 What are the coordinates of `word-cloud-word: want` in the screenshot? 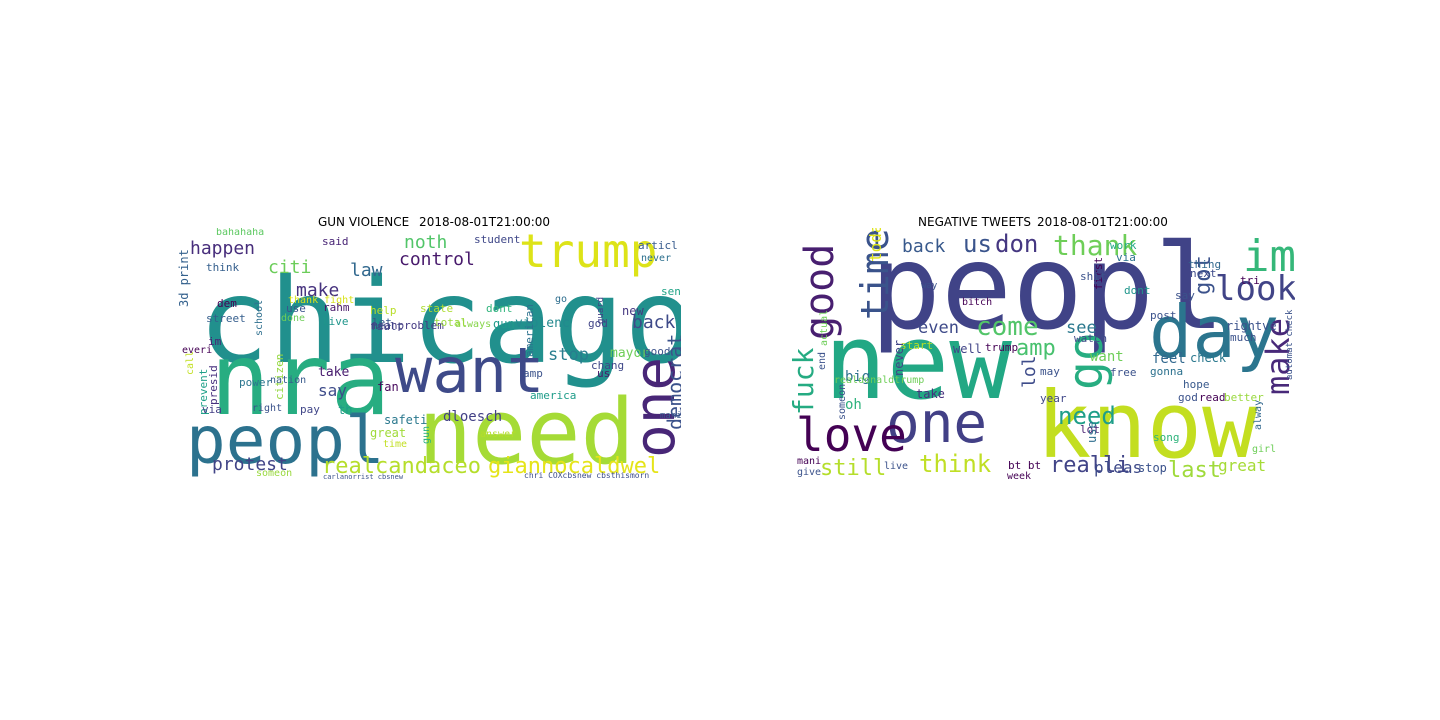 It's located at (1107, 357).